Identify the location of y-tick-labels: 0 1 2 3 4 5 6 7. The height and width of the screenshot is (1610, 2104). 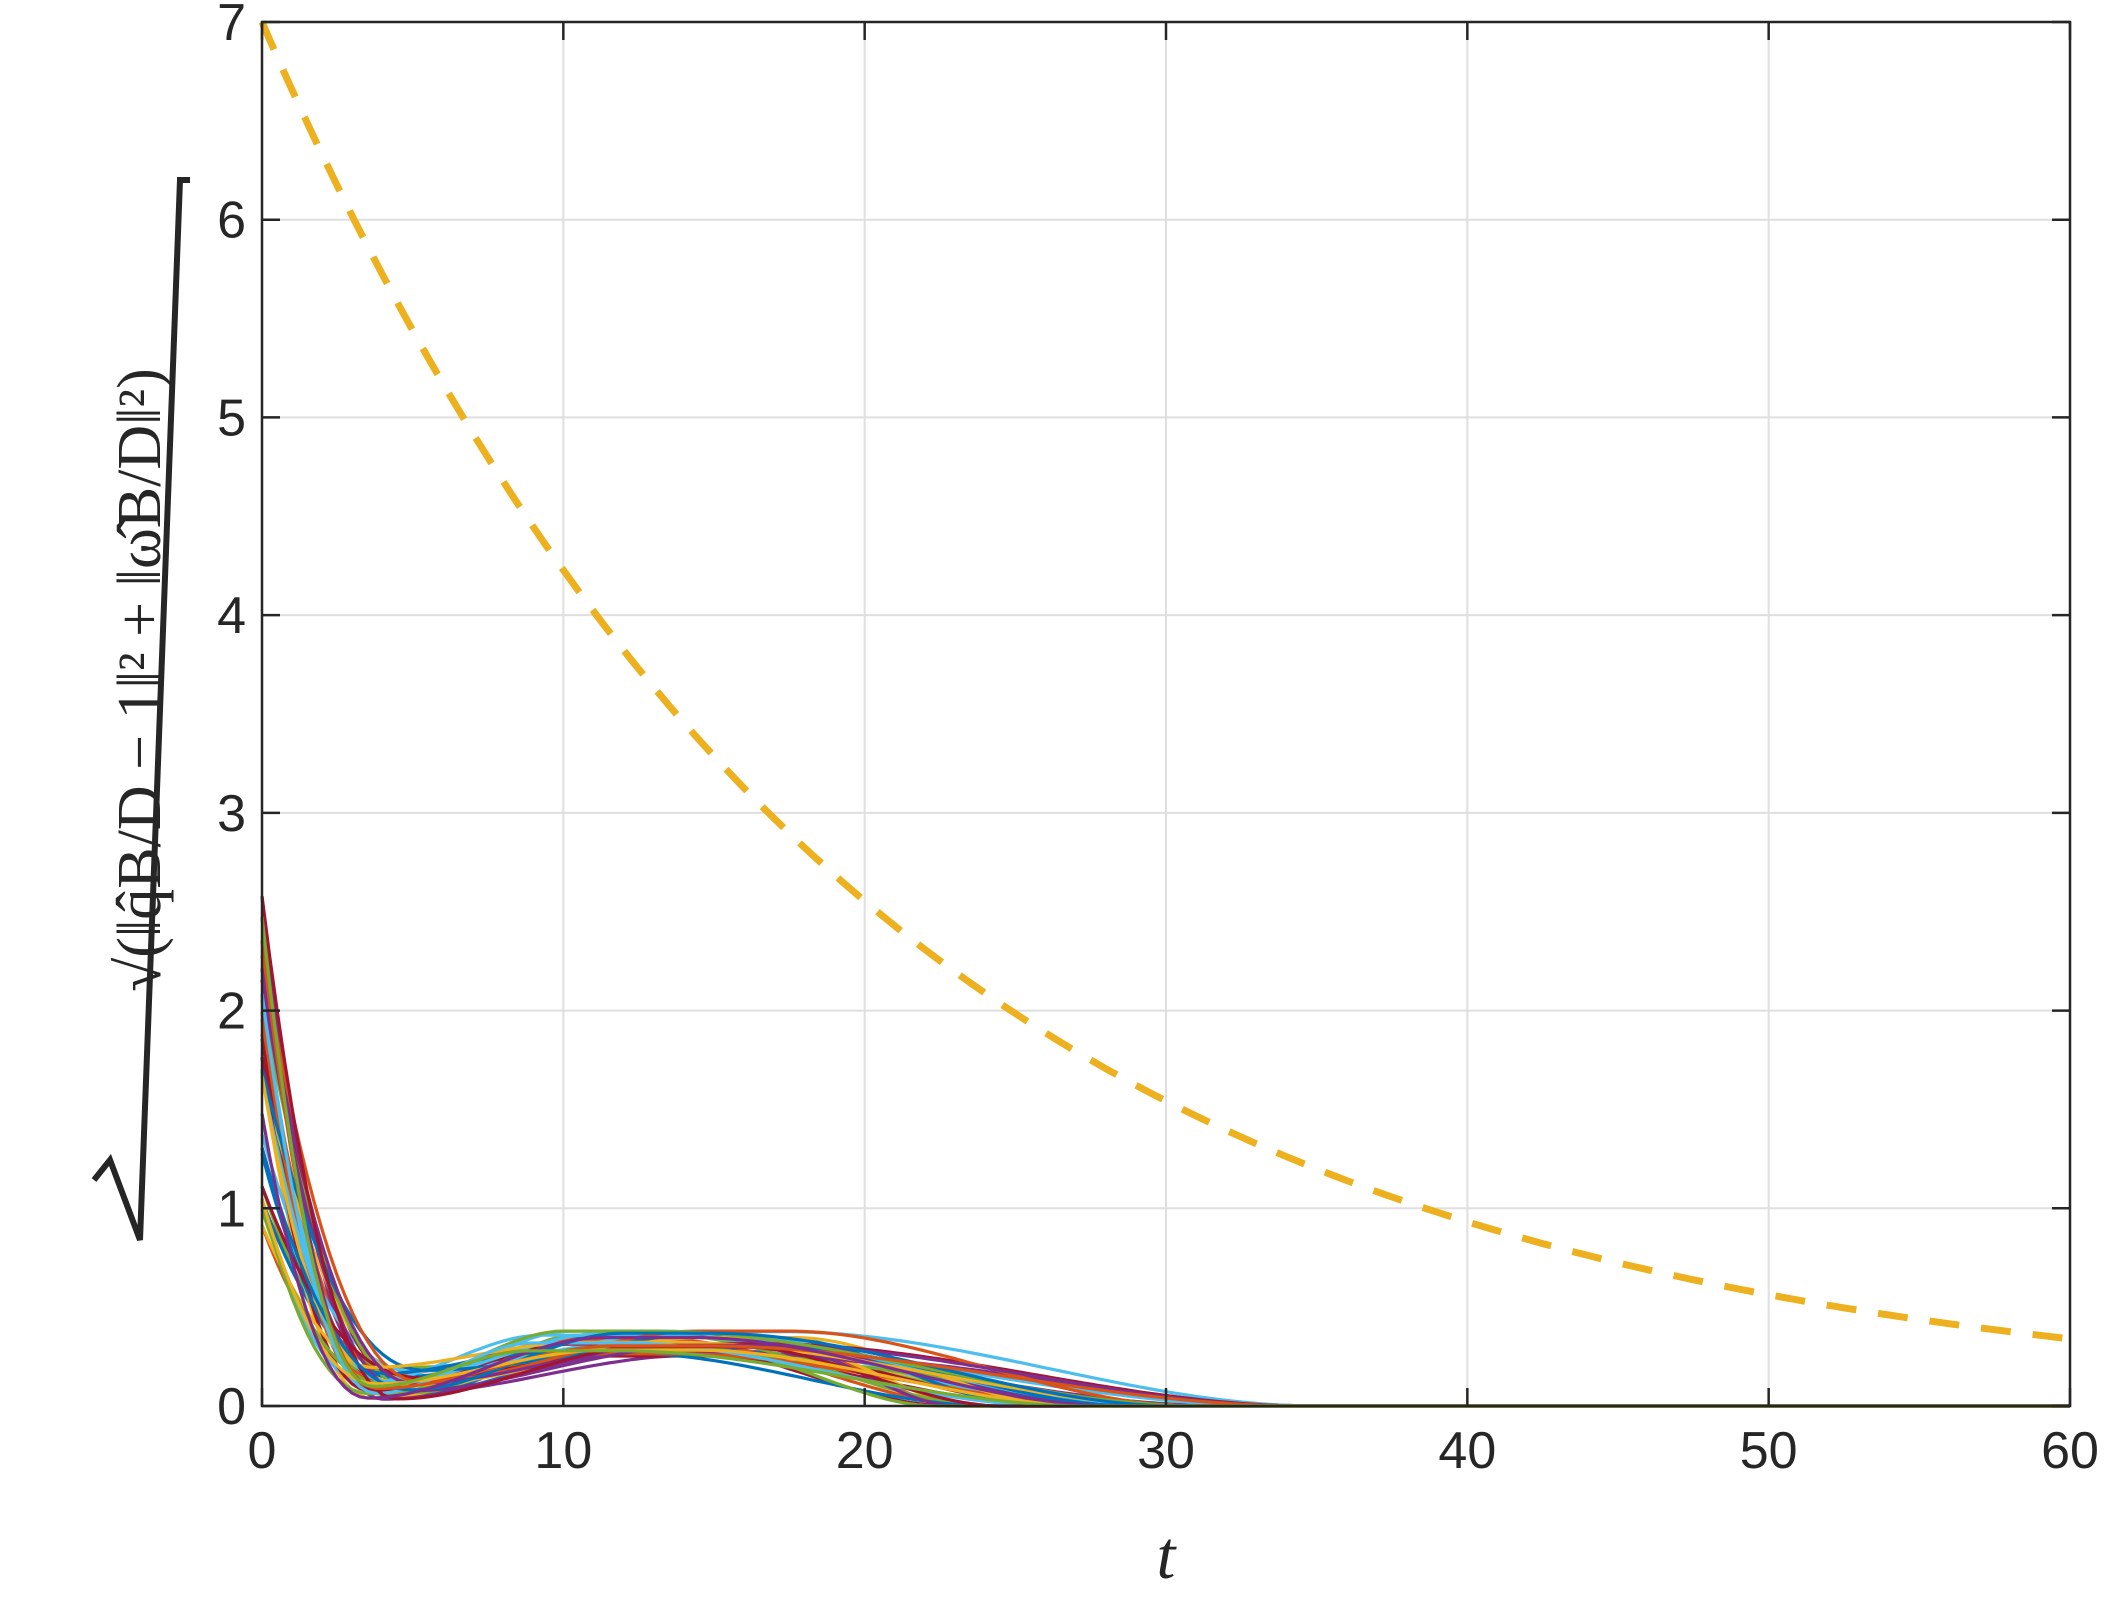
(231, 718).